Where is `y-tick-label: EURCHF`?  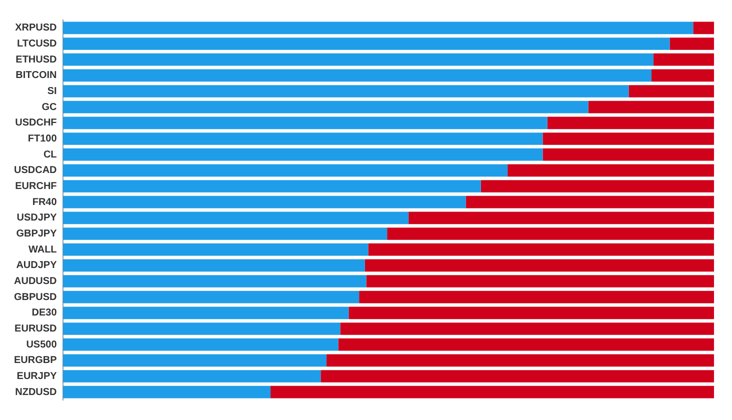
y-tick-label: EURCHF is located at coordinates (36, 186).